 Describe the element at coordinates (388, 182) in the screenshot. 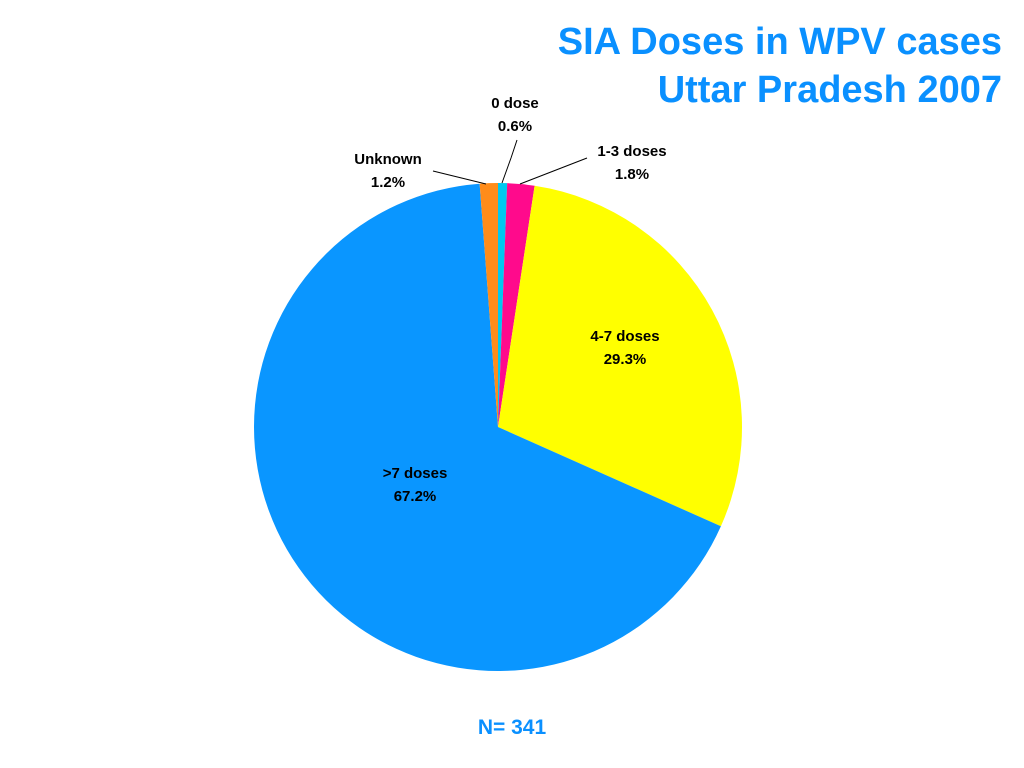

I see `slice-value-label: 1.2%` at that location.